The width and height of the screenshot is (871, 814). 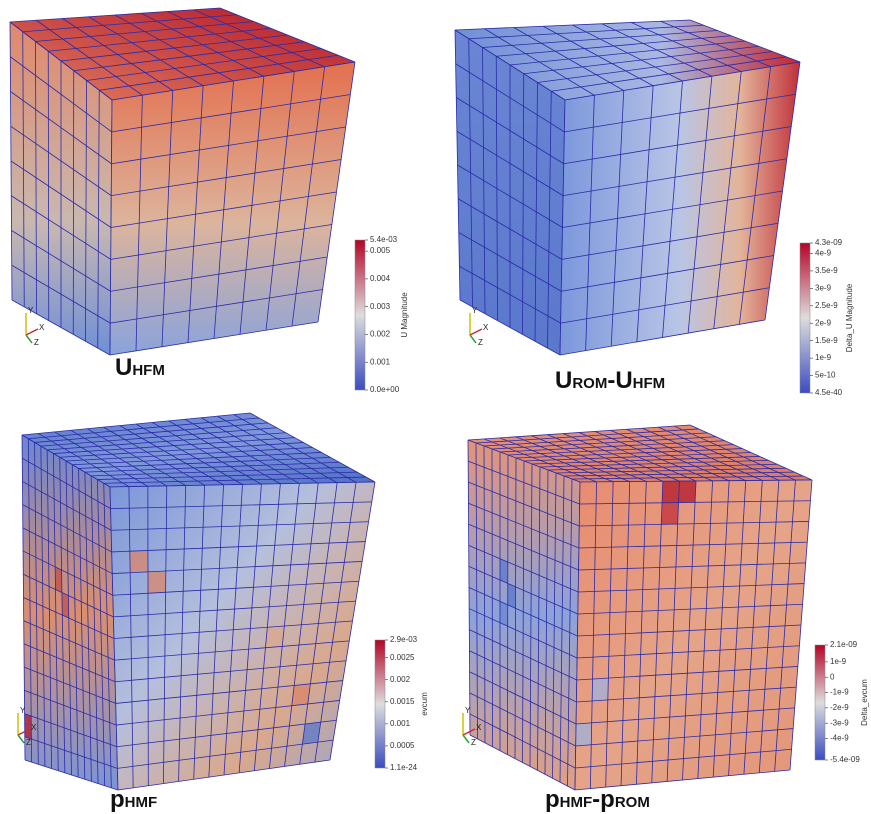 What do you see at coordinates (832, 676) in the screenshot?
I see `colorbar-tick-label: 0` at bounding box center [832, 676].